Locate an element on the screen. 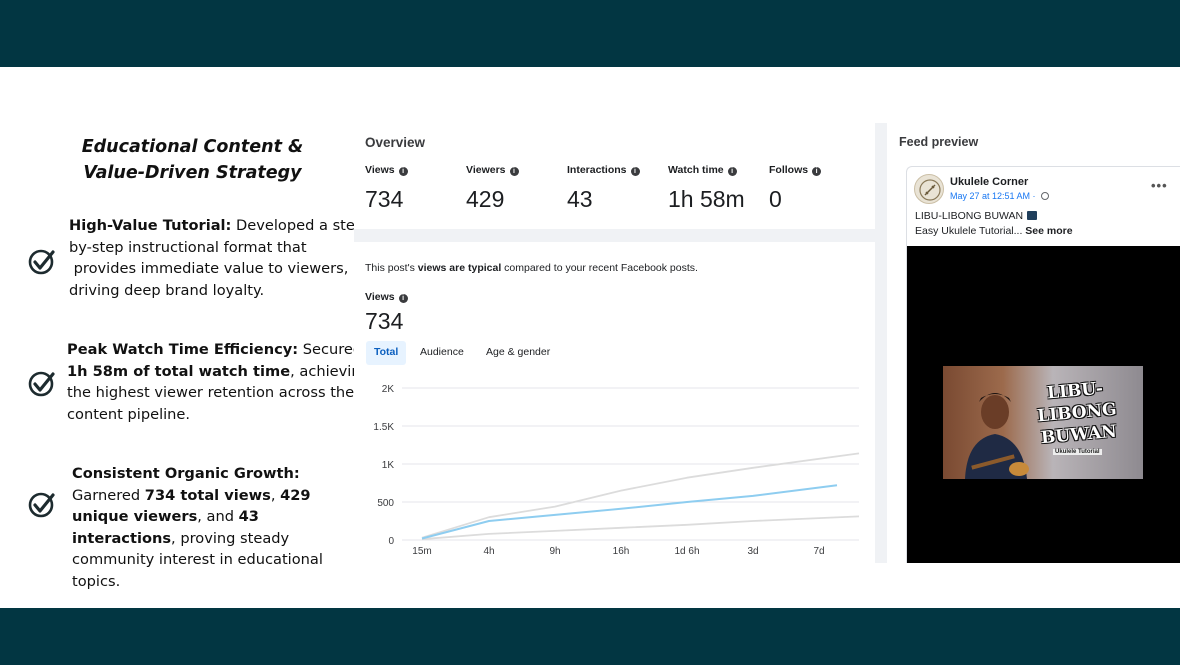  bullet-line: Garnered 734 total views, 429 is located at coordinates (217, 496).